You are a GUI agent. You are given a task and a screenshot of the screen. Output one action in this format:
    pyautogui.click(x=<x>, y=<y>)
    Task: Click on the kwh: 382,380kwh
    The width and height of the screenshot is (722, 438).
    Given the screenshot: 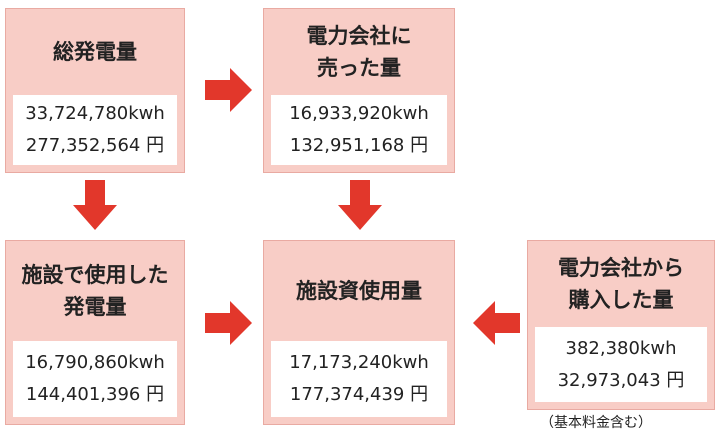 What is the action you would take?
    pyautogui.click(x=621, y=348)
    